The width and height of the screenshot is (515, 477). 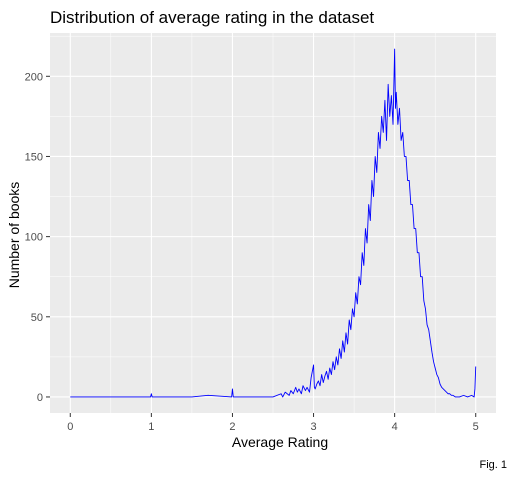 I want to click on y-tick-label: 100, so click(x=34, y=238).